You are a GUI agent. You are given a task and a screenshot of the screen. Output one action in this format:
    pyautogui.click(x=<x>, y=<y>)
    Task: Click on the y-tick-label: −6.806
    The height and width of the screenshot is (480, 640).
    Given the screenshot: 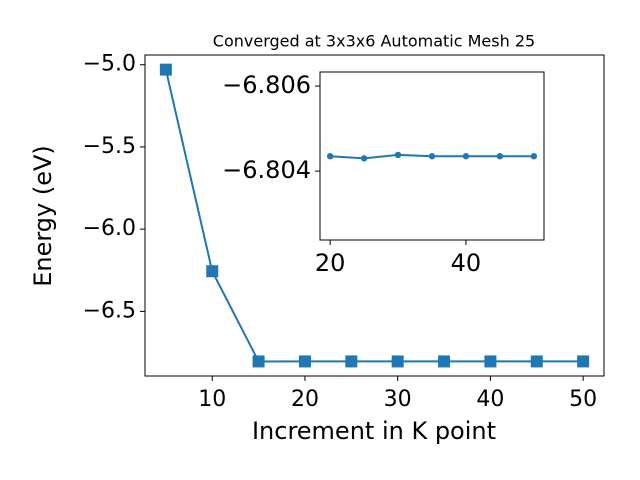 What is the action you would take?
    pyautogui.click(x=266, y=85)
    